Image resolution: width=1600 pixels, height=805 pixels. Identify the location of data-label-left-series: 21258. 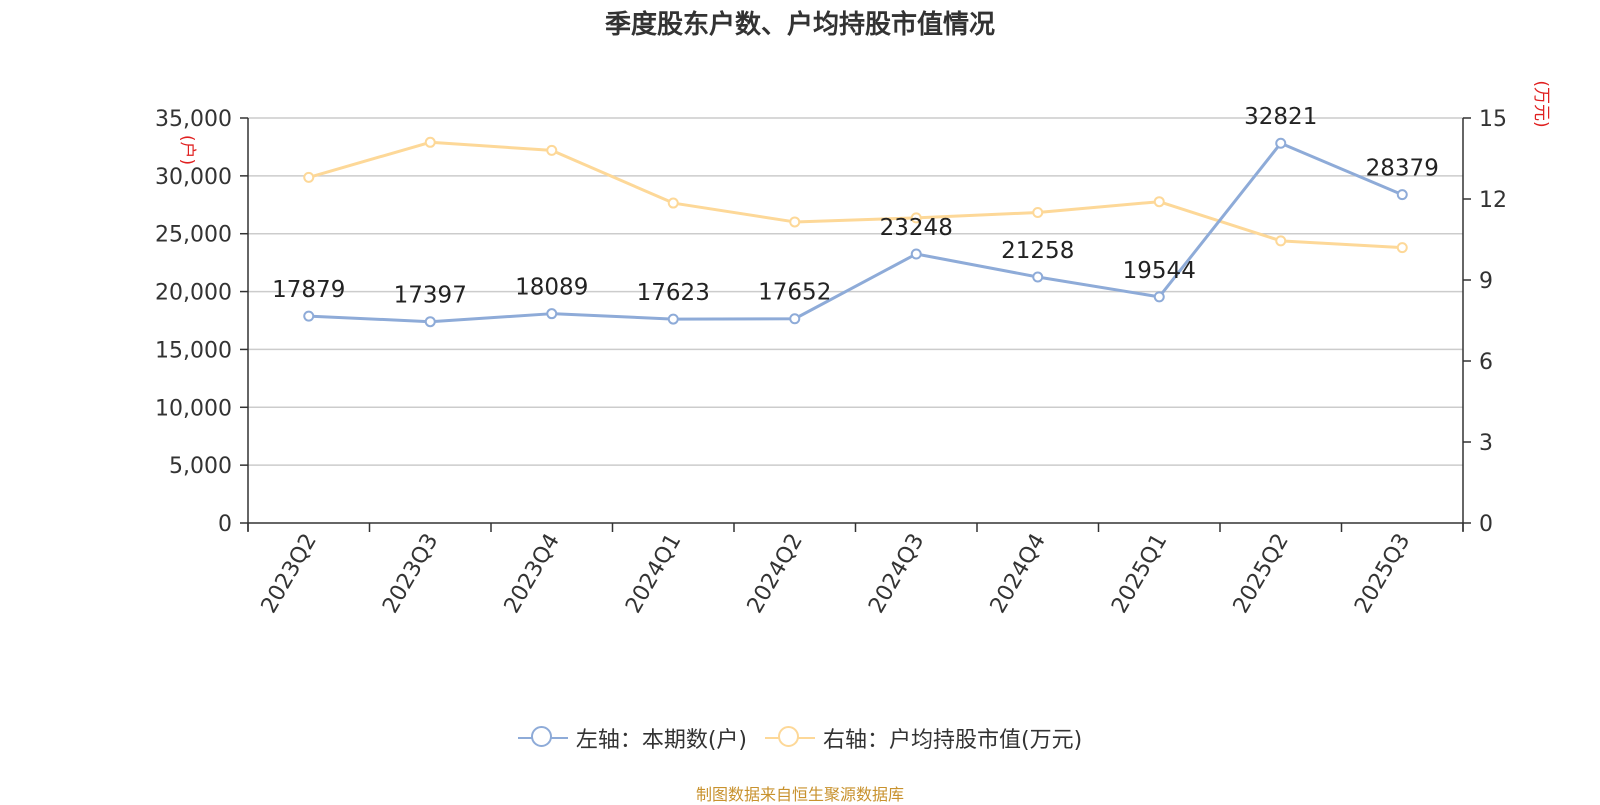
(1037, 251).